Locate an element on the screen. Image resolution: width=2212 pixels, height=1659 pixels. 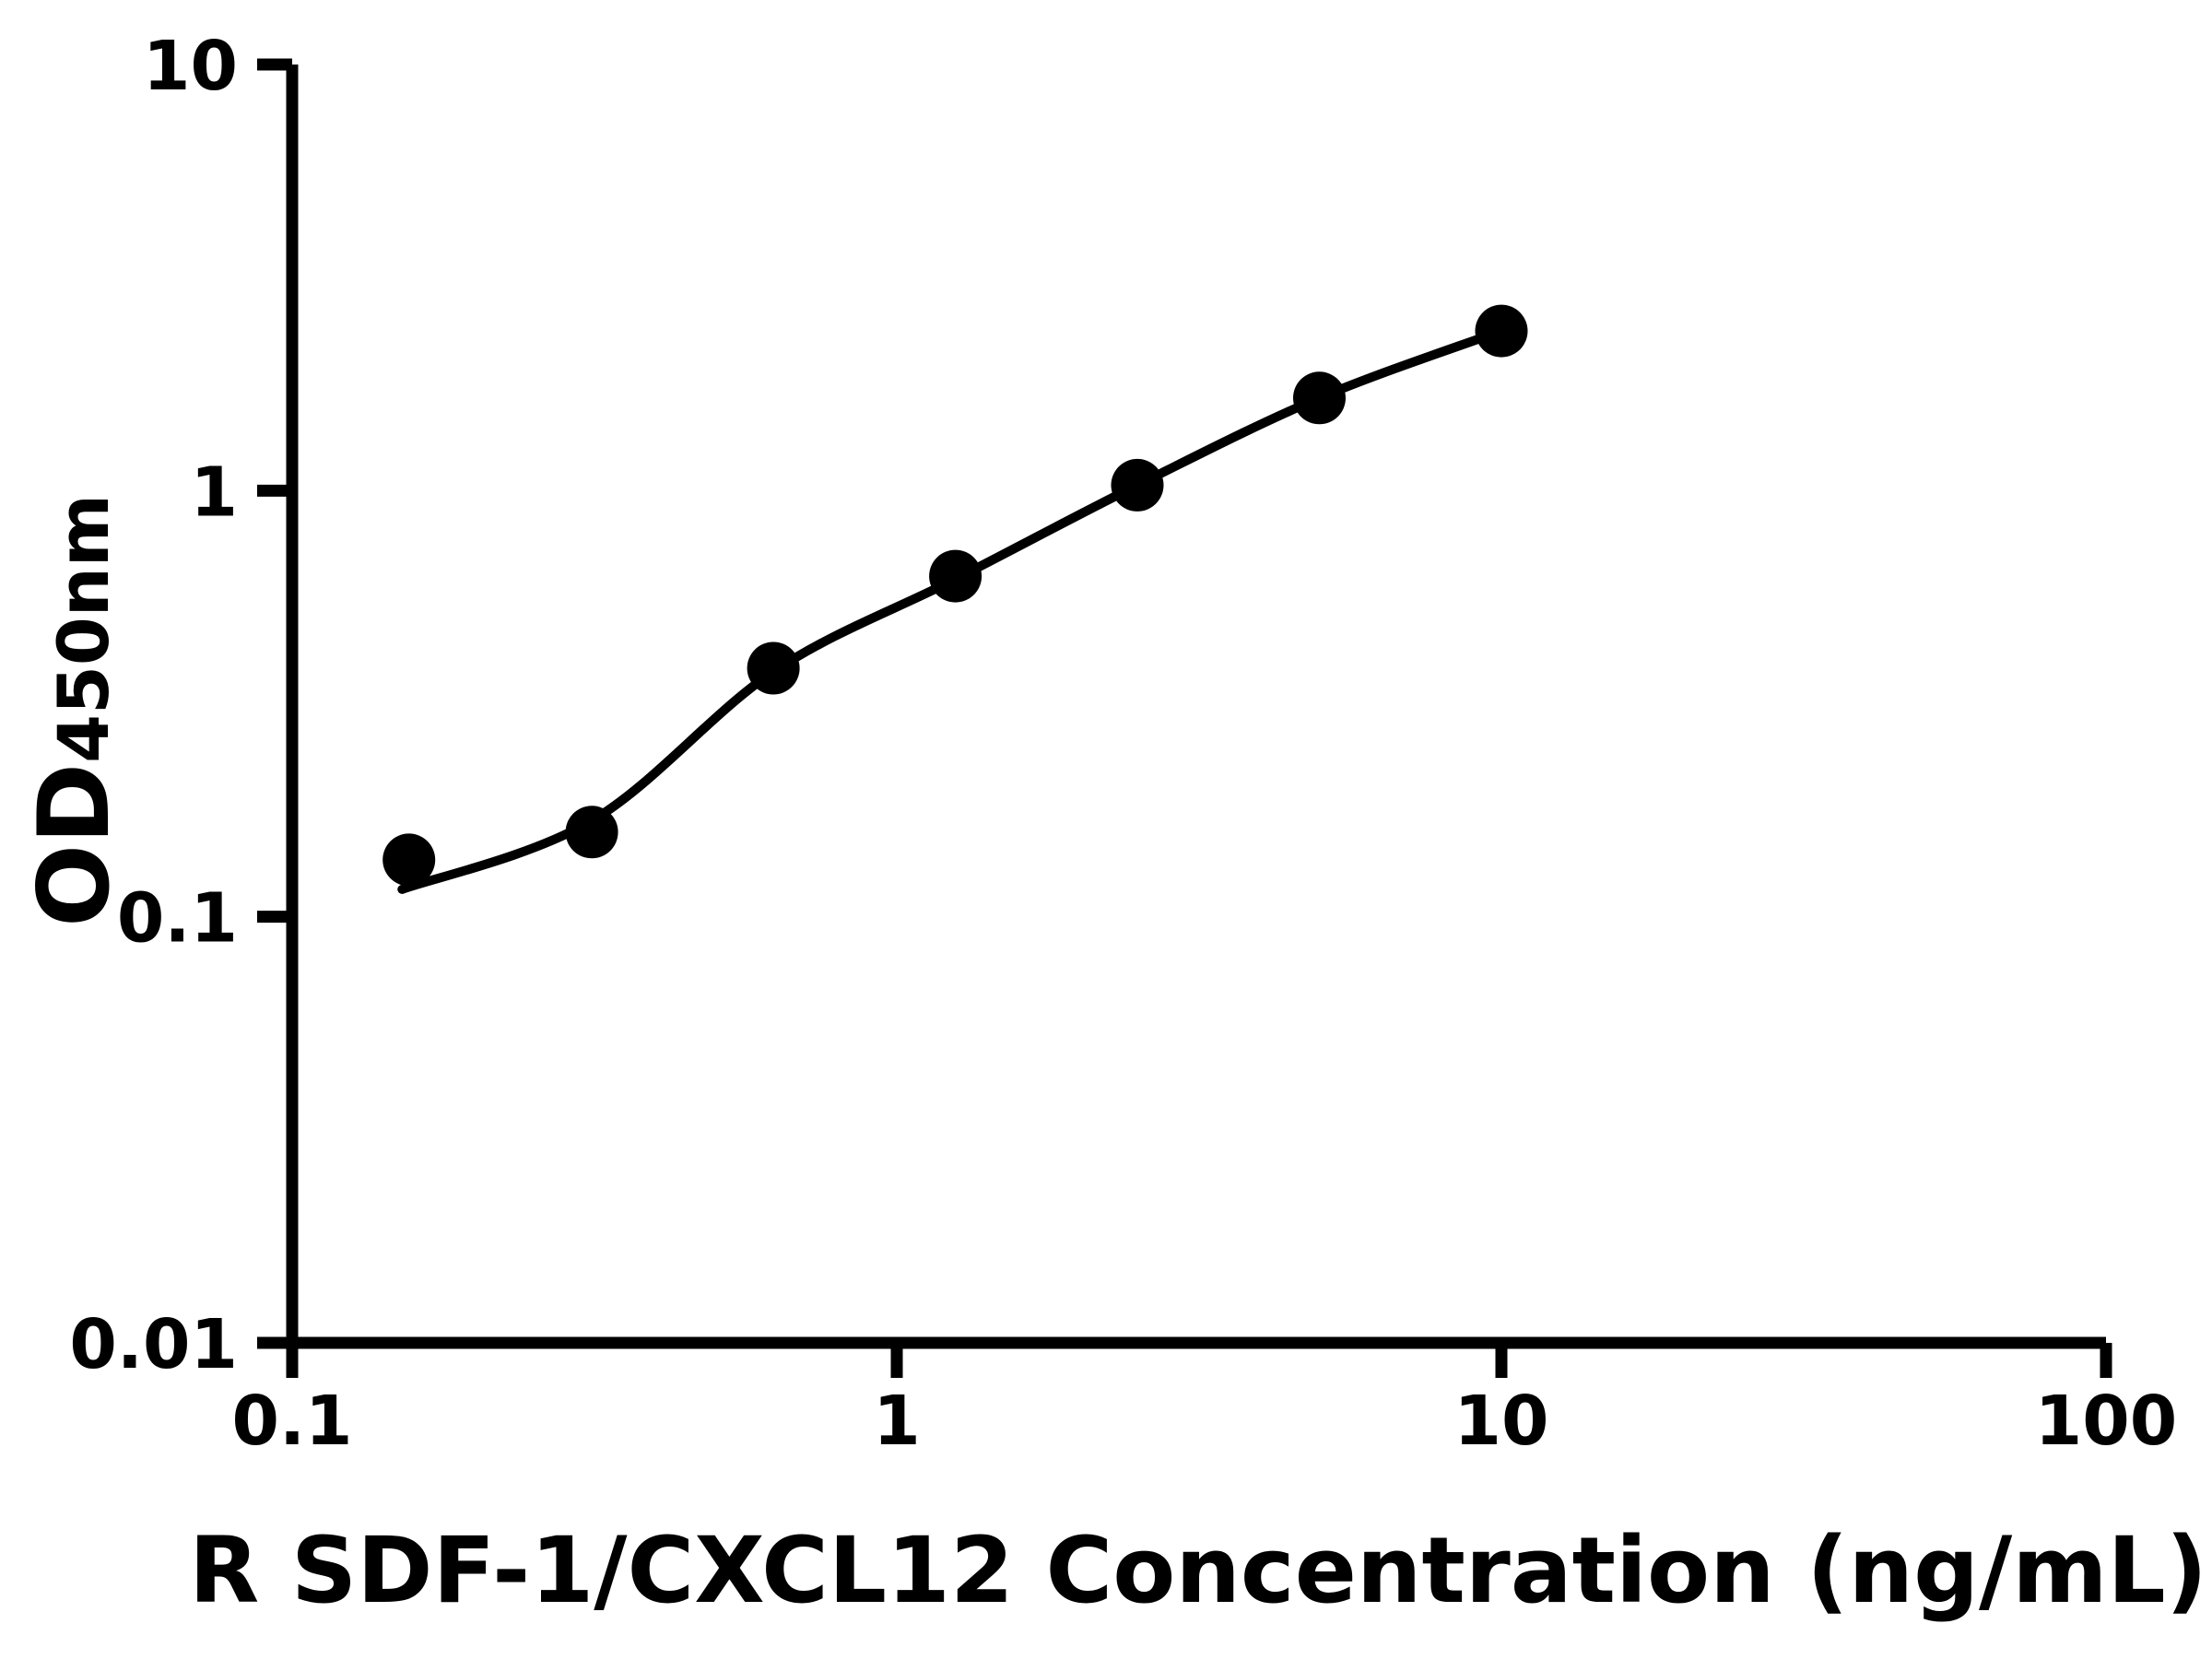
y-axis-title-main: OD is located at coordinates (74, 845).